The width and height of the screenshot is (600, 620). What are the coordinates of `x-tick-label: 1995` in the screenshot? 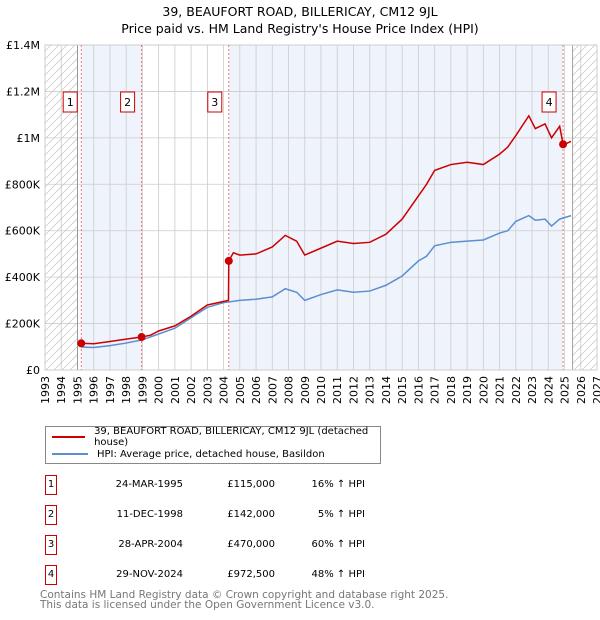 It's located at (77, 390).